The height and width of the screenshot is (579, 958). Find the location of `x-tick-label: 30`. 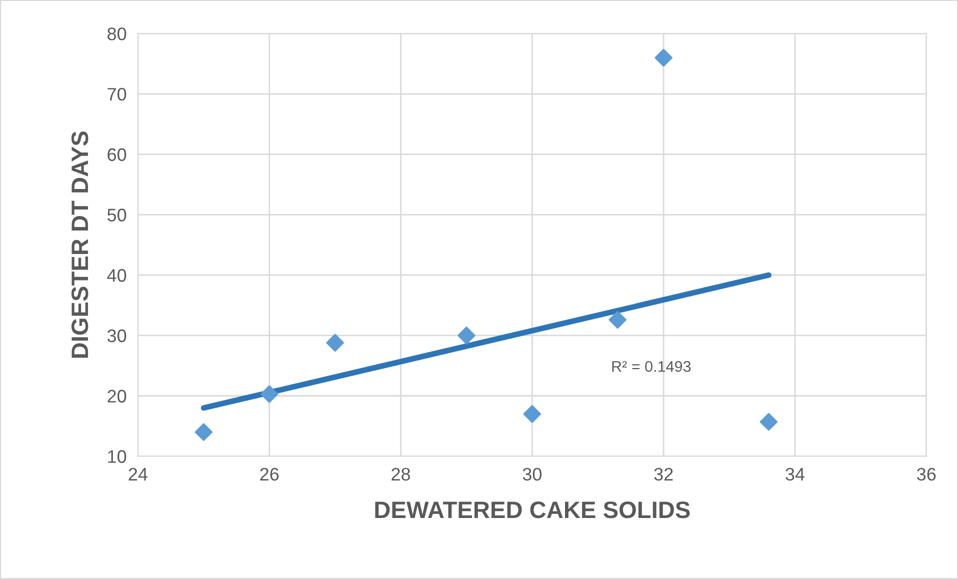

x-tick-label: 30 is located at coordinates (532, 474).